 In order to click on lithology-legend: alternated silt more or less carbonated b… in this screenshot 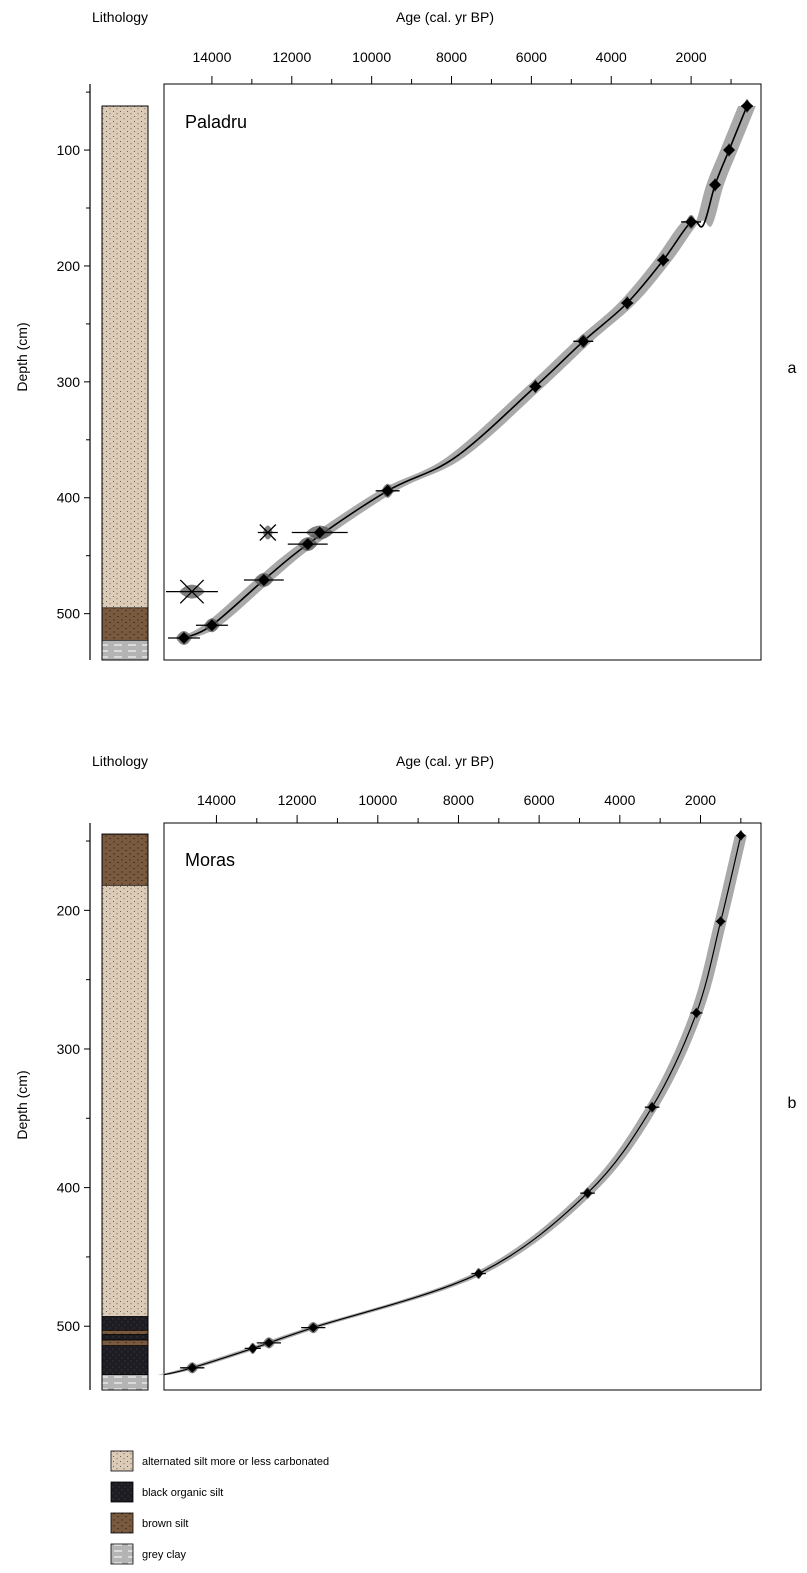, I will do `click(219, 1507)`.